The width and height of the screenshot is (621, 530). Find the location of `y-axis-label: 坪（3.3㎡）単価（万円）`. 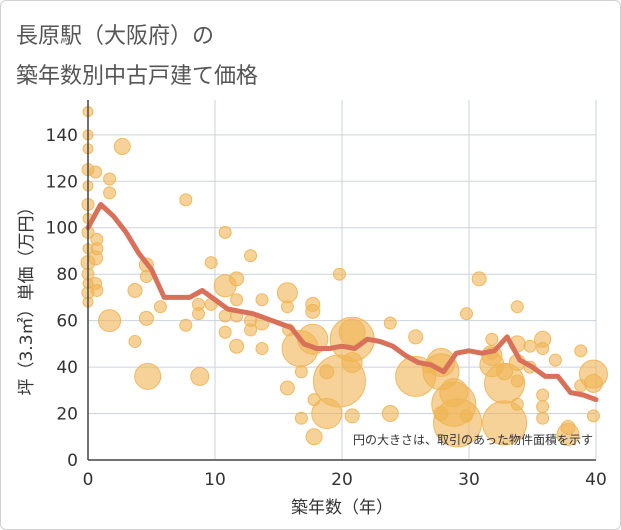

y-axis-label: 坪（3.3㎡）単価（万円） is located at coordinates (27, 296).